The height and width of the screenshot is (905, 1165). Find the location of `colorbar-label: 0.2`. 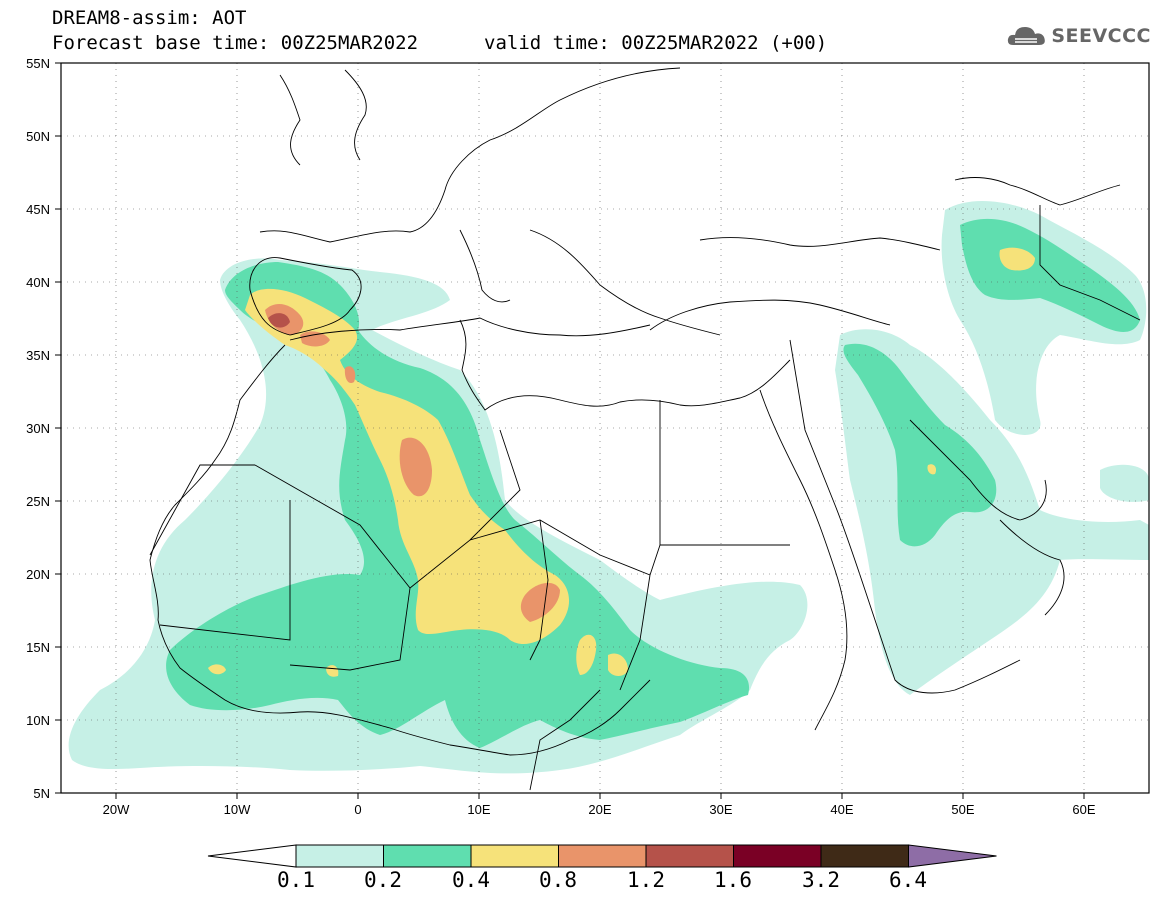

colorbar-label: 0.2 is located at coordinates (383, 880).